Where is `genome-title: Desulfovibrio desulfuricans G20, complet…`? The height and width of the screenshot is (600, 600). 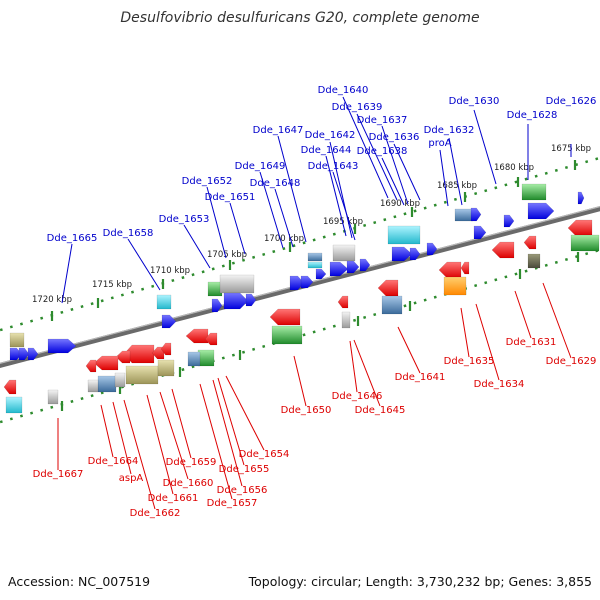
genome-title: Desulfovibrio desulfuricans G20, complet… is located at coordinates (300, 18).